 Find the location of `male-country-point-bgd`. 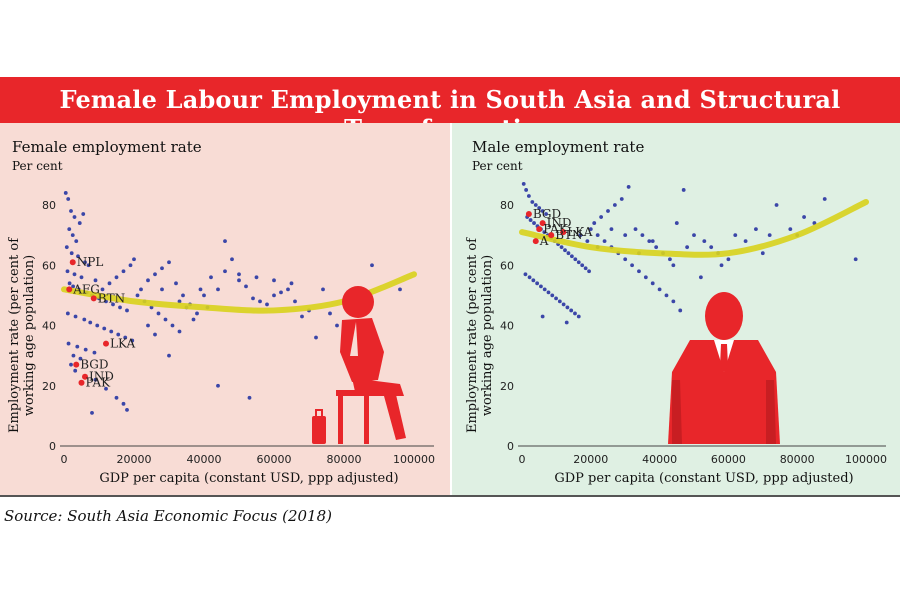

male-country-point-bgd is located at coordinates (528, 214).